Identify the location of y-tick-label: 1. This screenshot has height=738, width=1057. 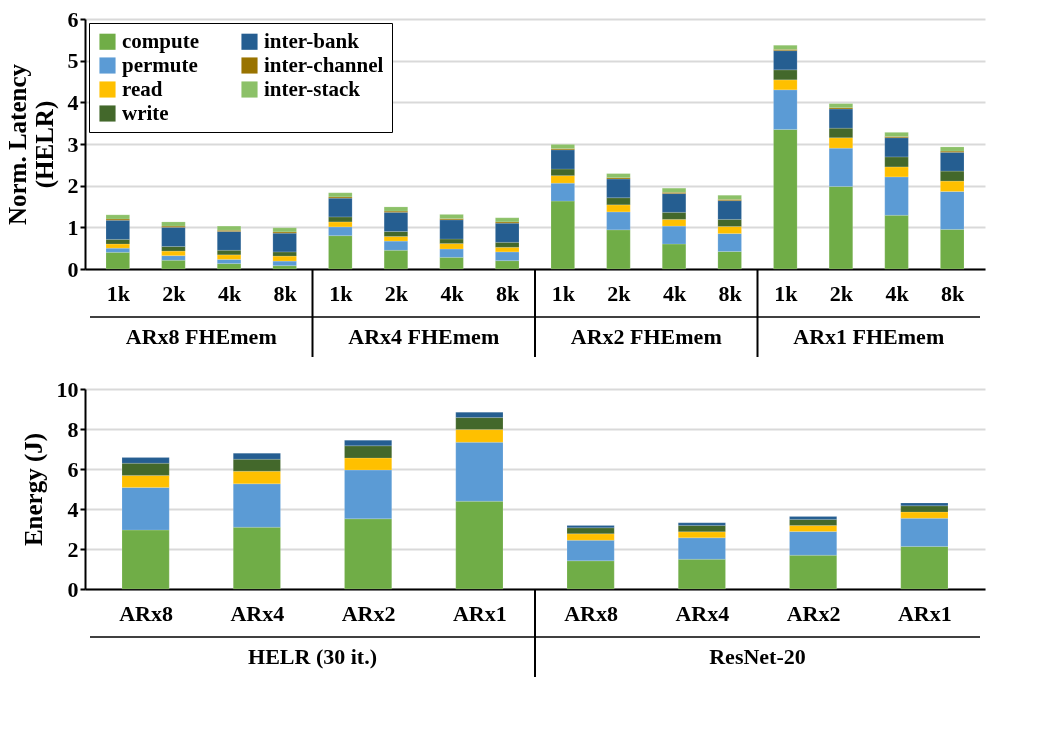
(73, 227).